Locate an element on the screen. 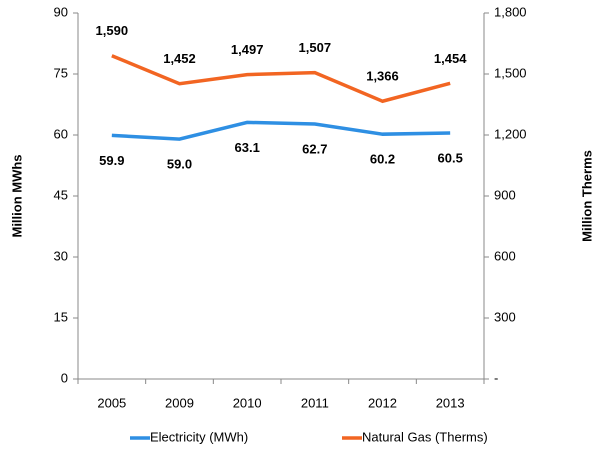 Image resolution: width=598 pixels, height=454 pixels. y-tick-label: 75 is located at coordinates (61, 72).